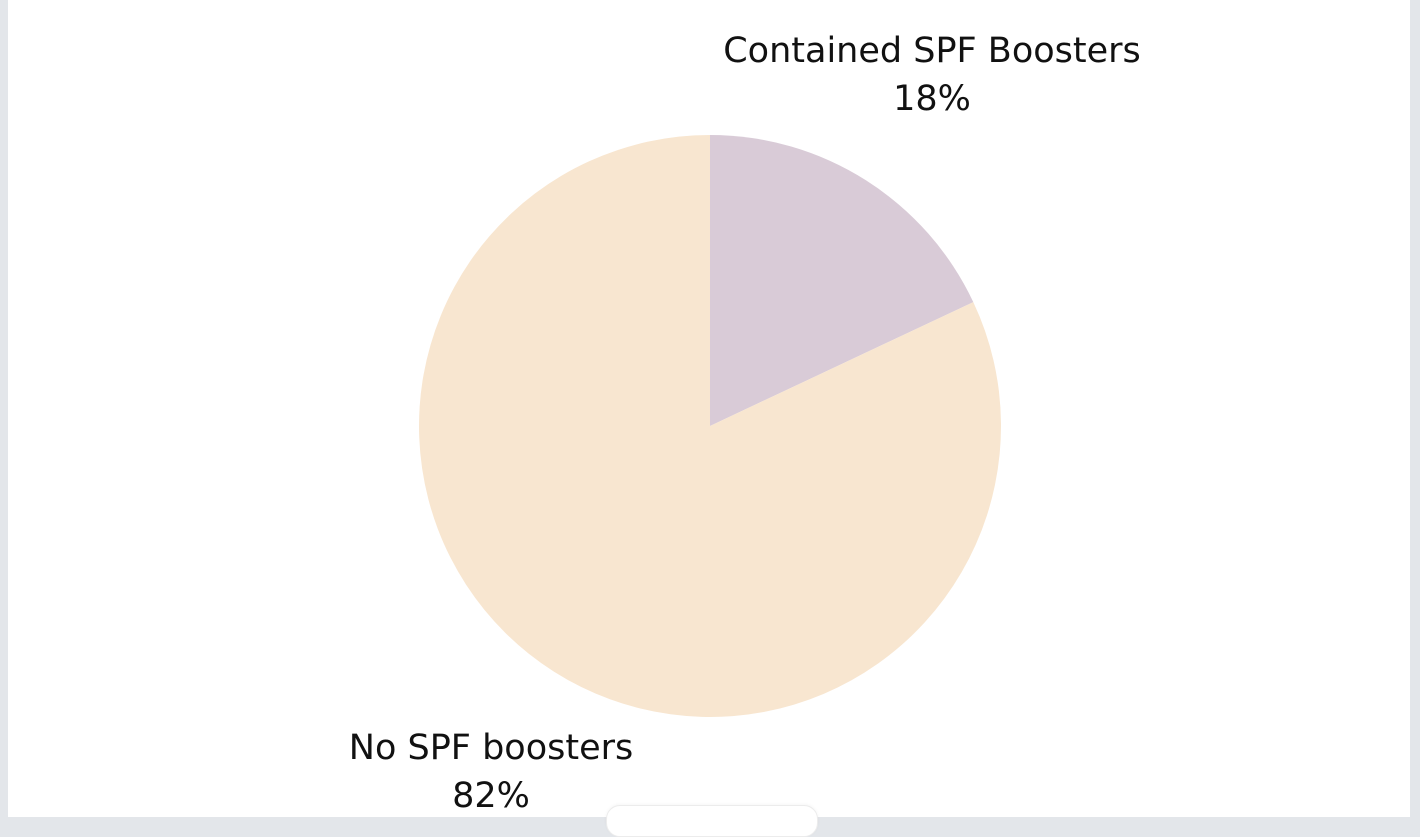 The image size is (1420, 837). I want to click on slice-label-no-spf-boosters: No SPF boosters 82%, so click(491, 772).